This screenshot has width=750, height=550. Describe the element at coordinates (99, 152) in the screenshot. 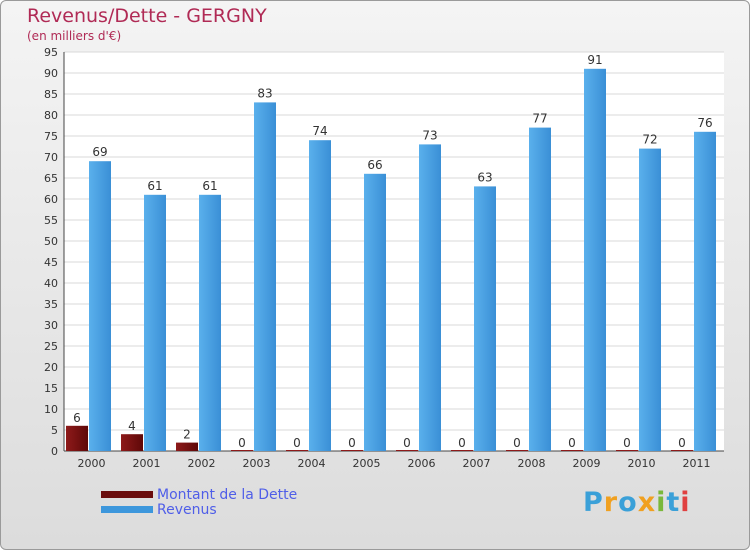

I see `data-label-revenue: 69` at that location.